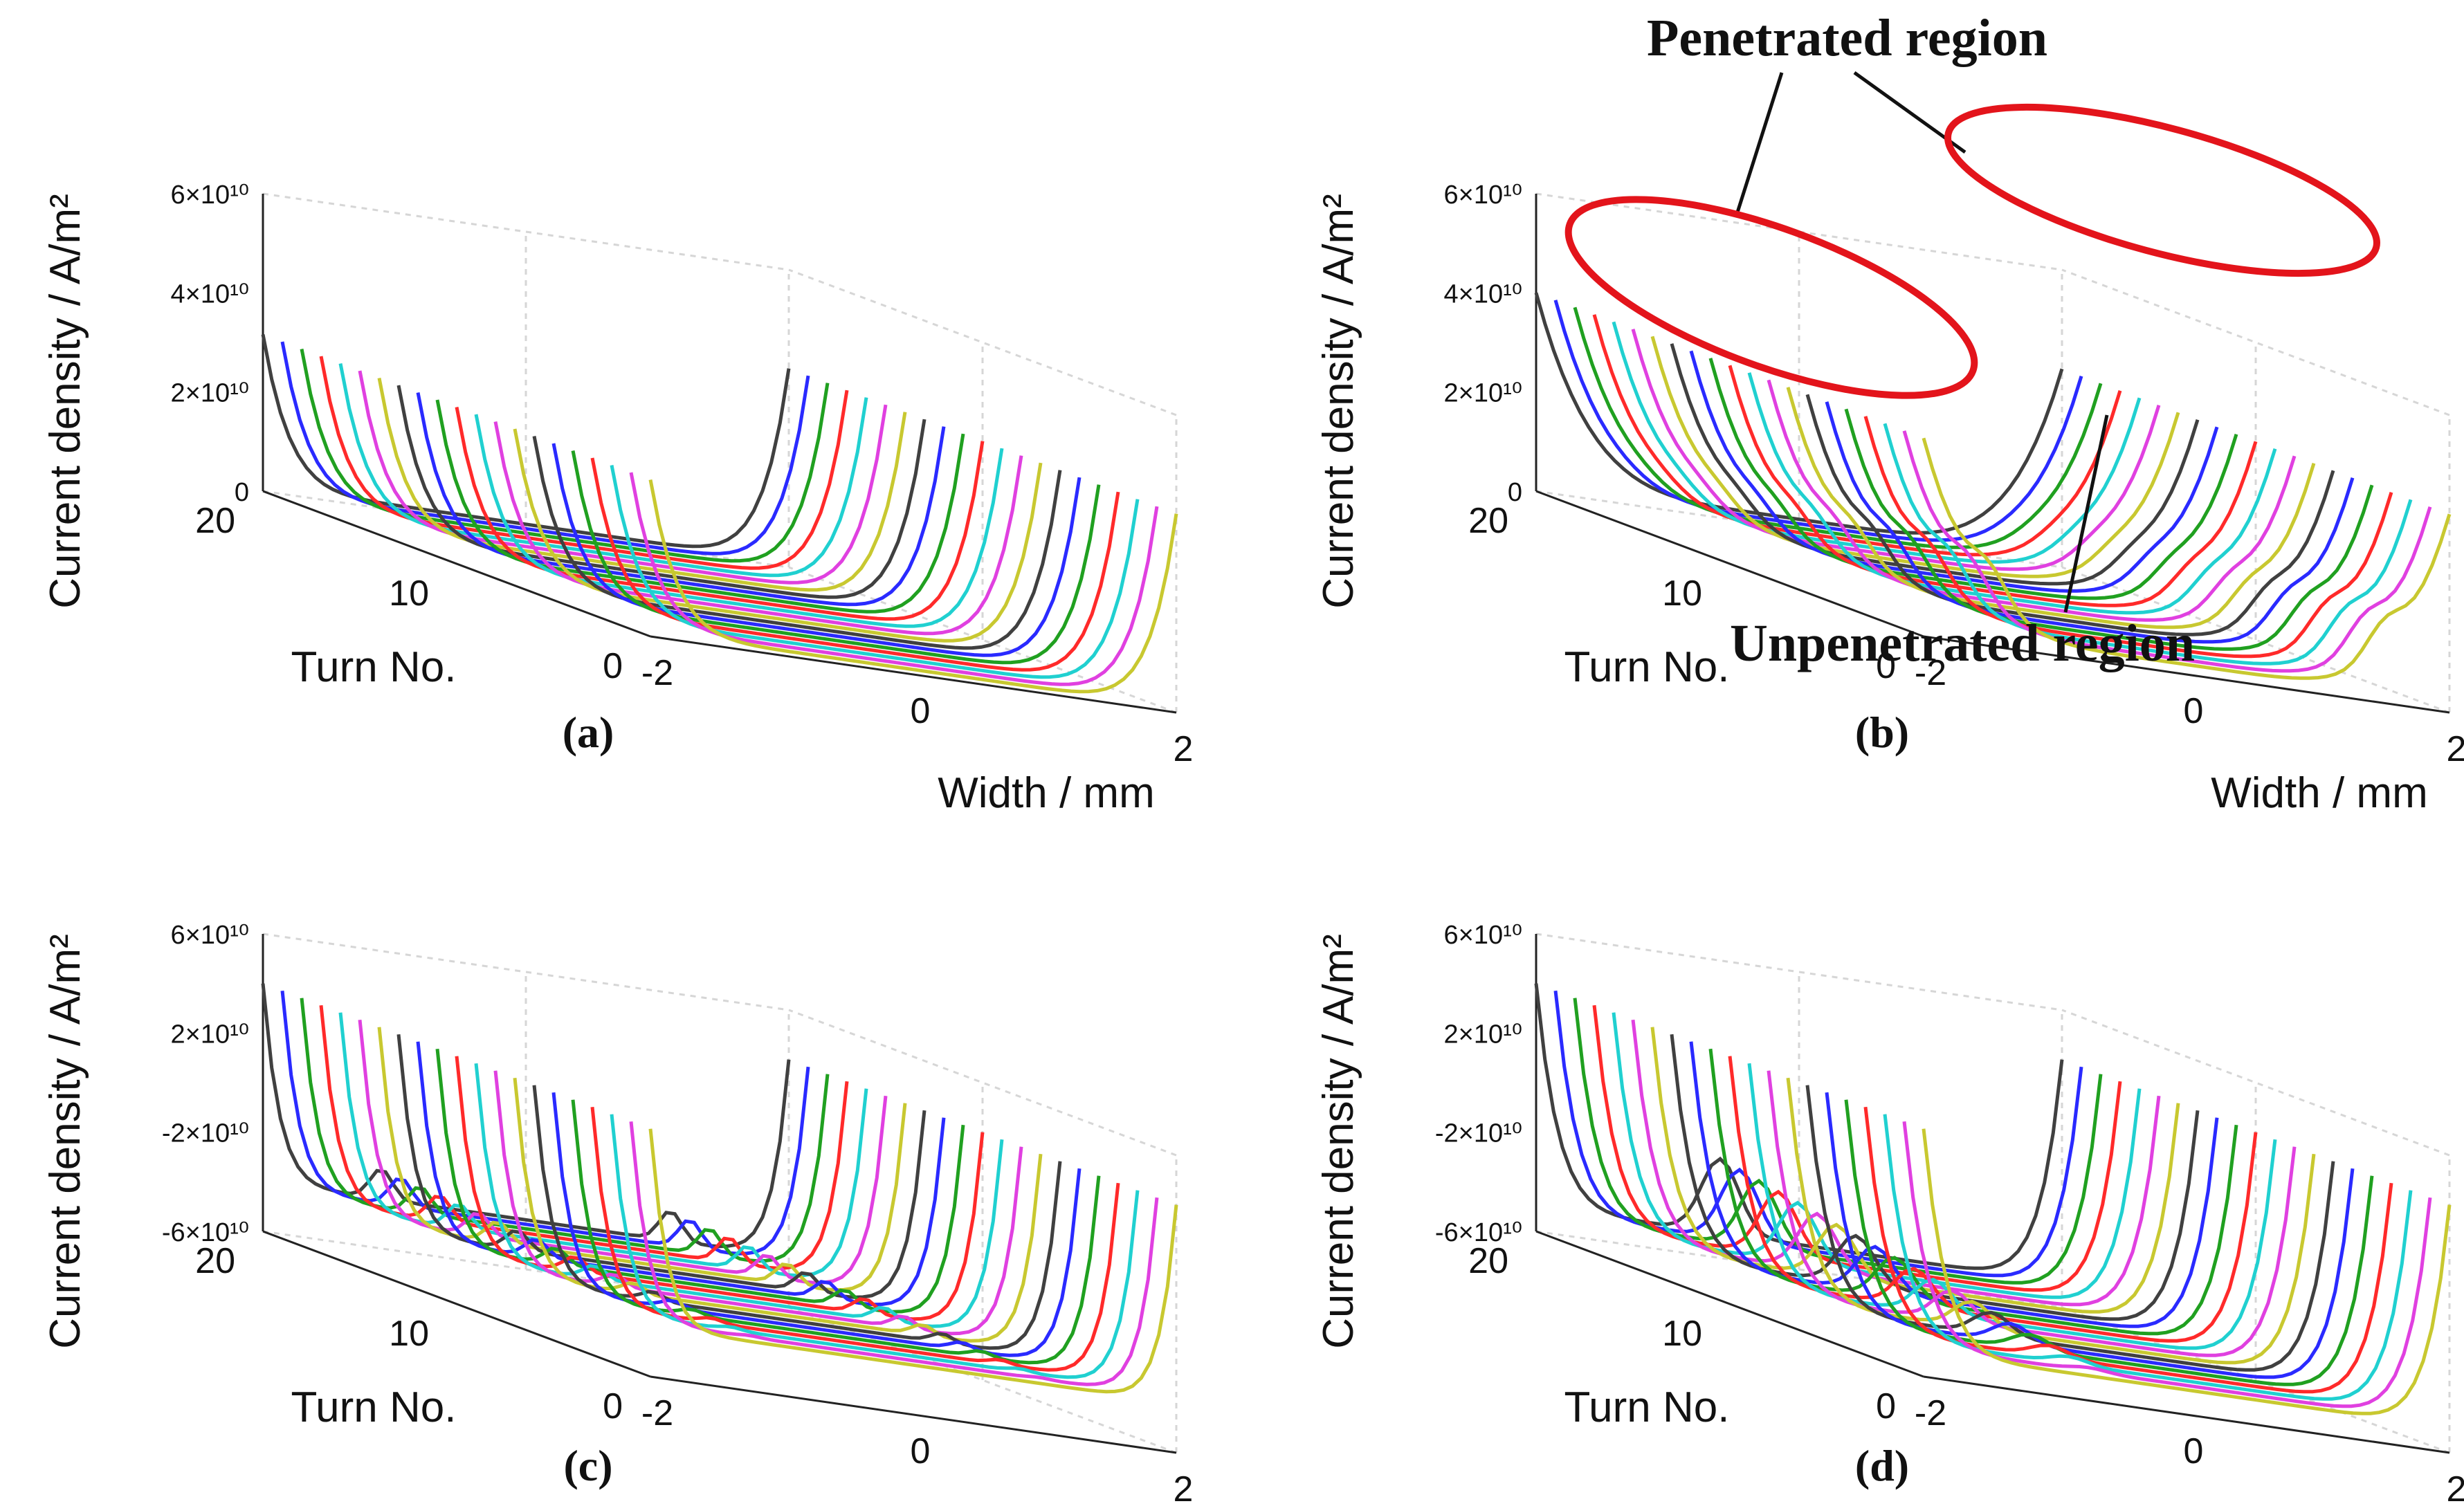 This screenshot has height=1506, width=2464. I want to click on unpenetrated-region-label: Unpenetrated region, so click(1962, 643).